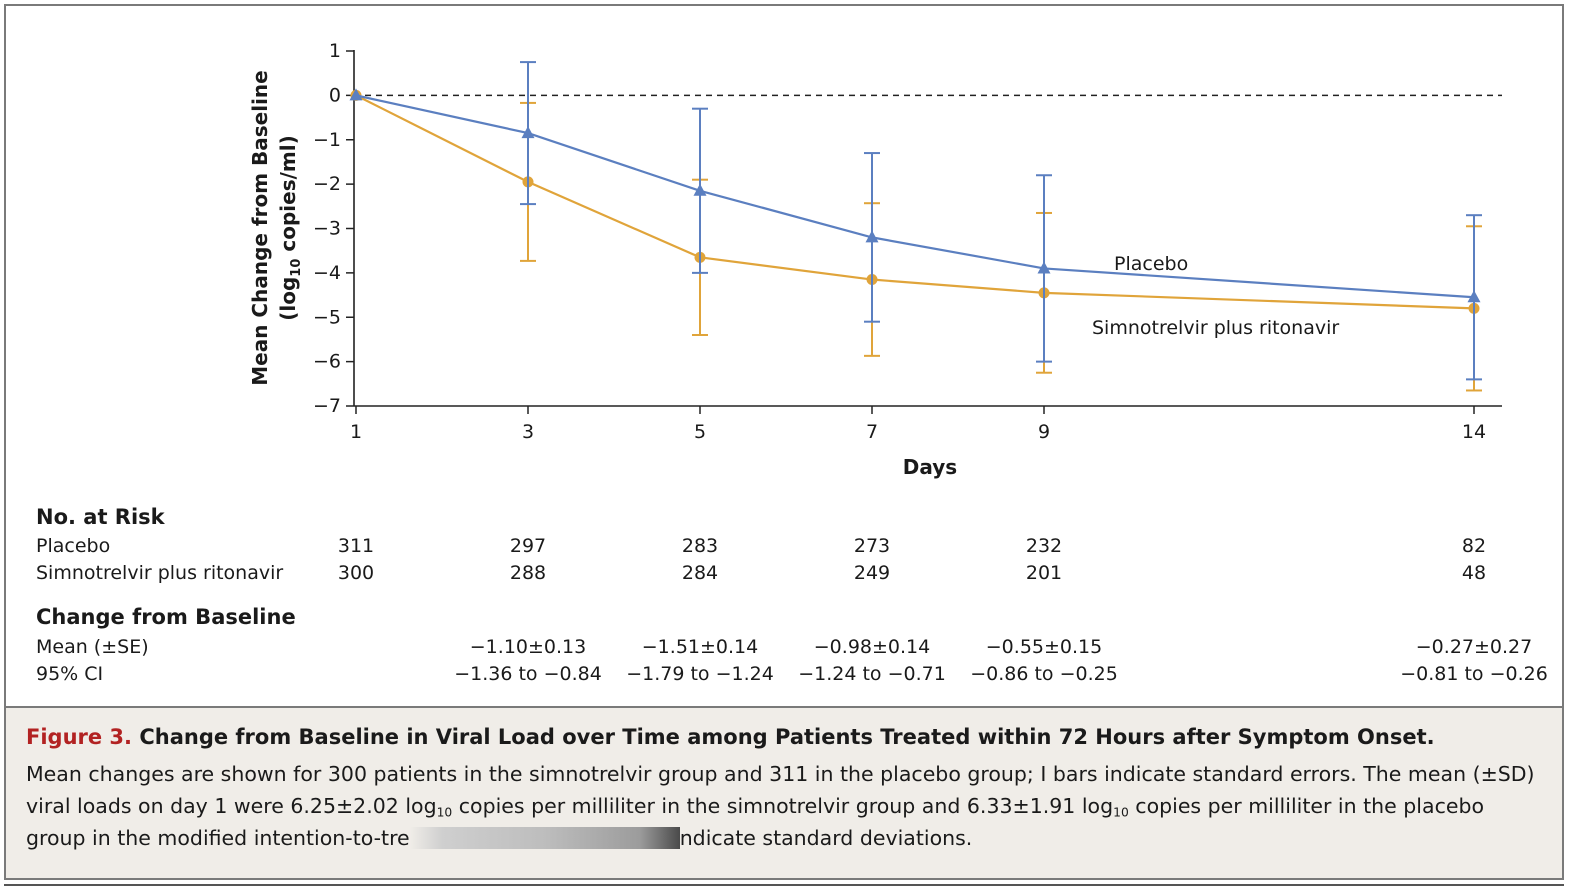 The width and height of the screenshot is (1576, 892). What do you see at coordinates (700, 647) in the screenshot?
I see `change-cell-0-1: −1.51±0.14` at bounding box center [700, 647].